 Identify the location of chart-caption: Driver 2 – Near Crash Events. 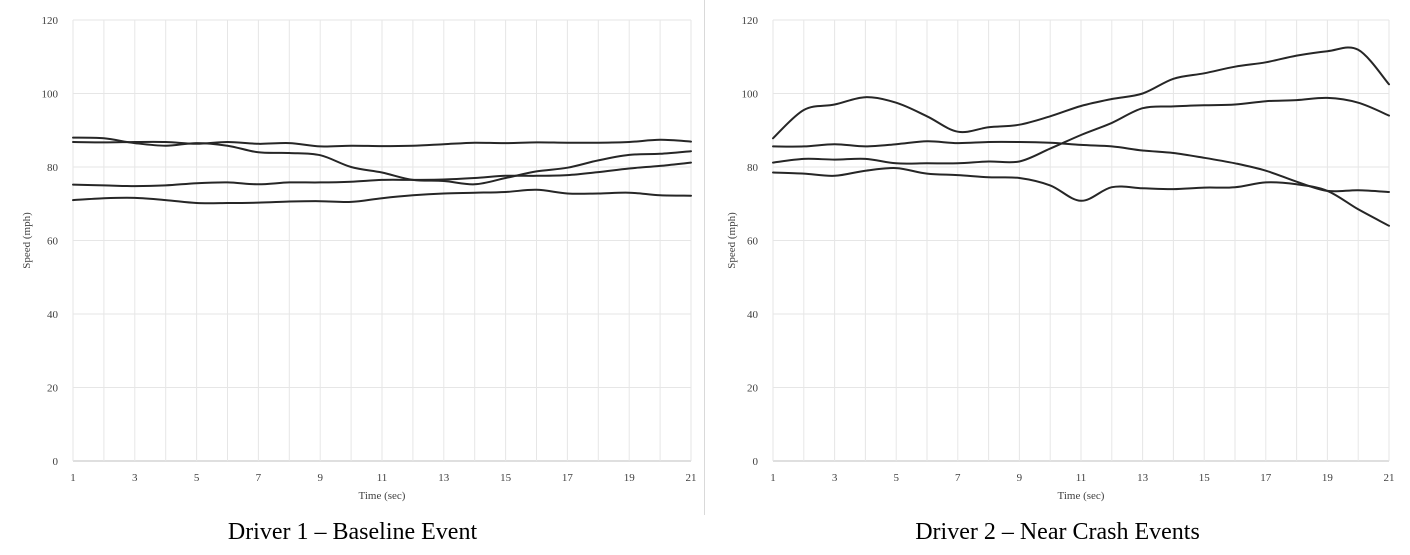
(1057, 532).